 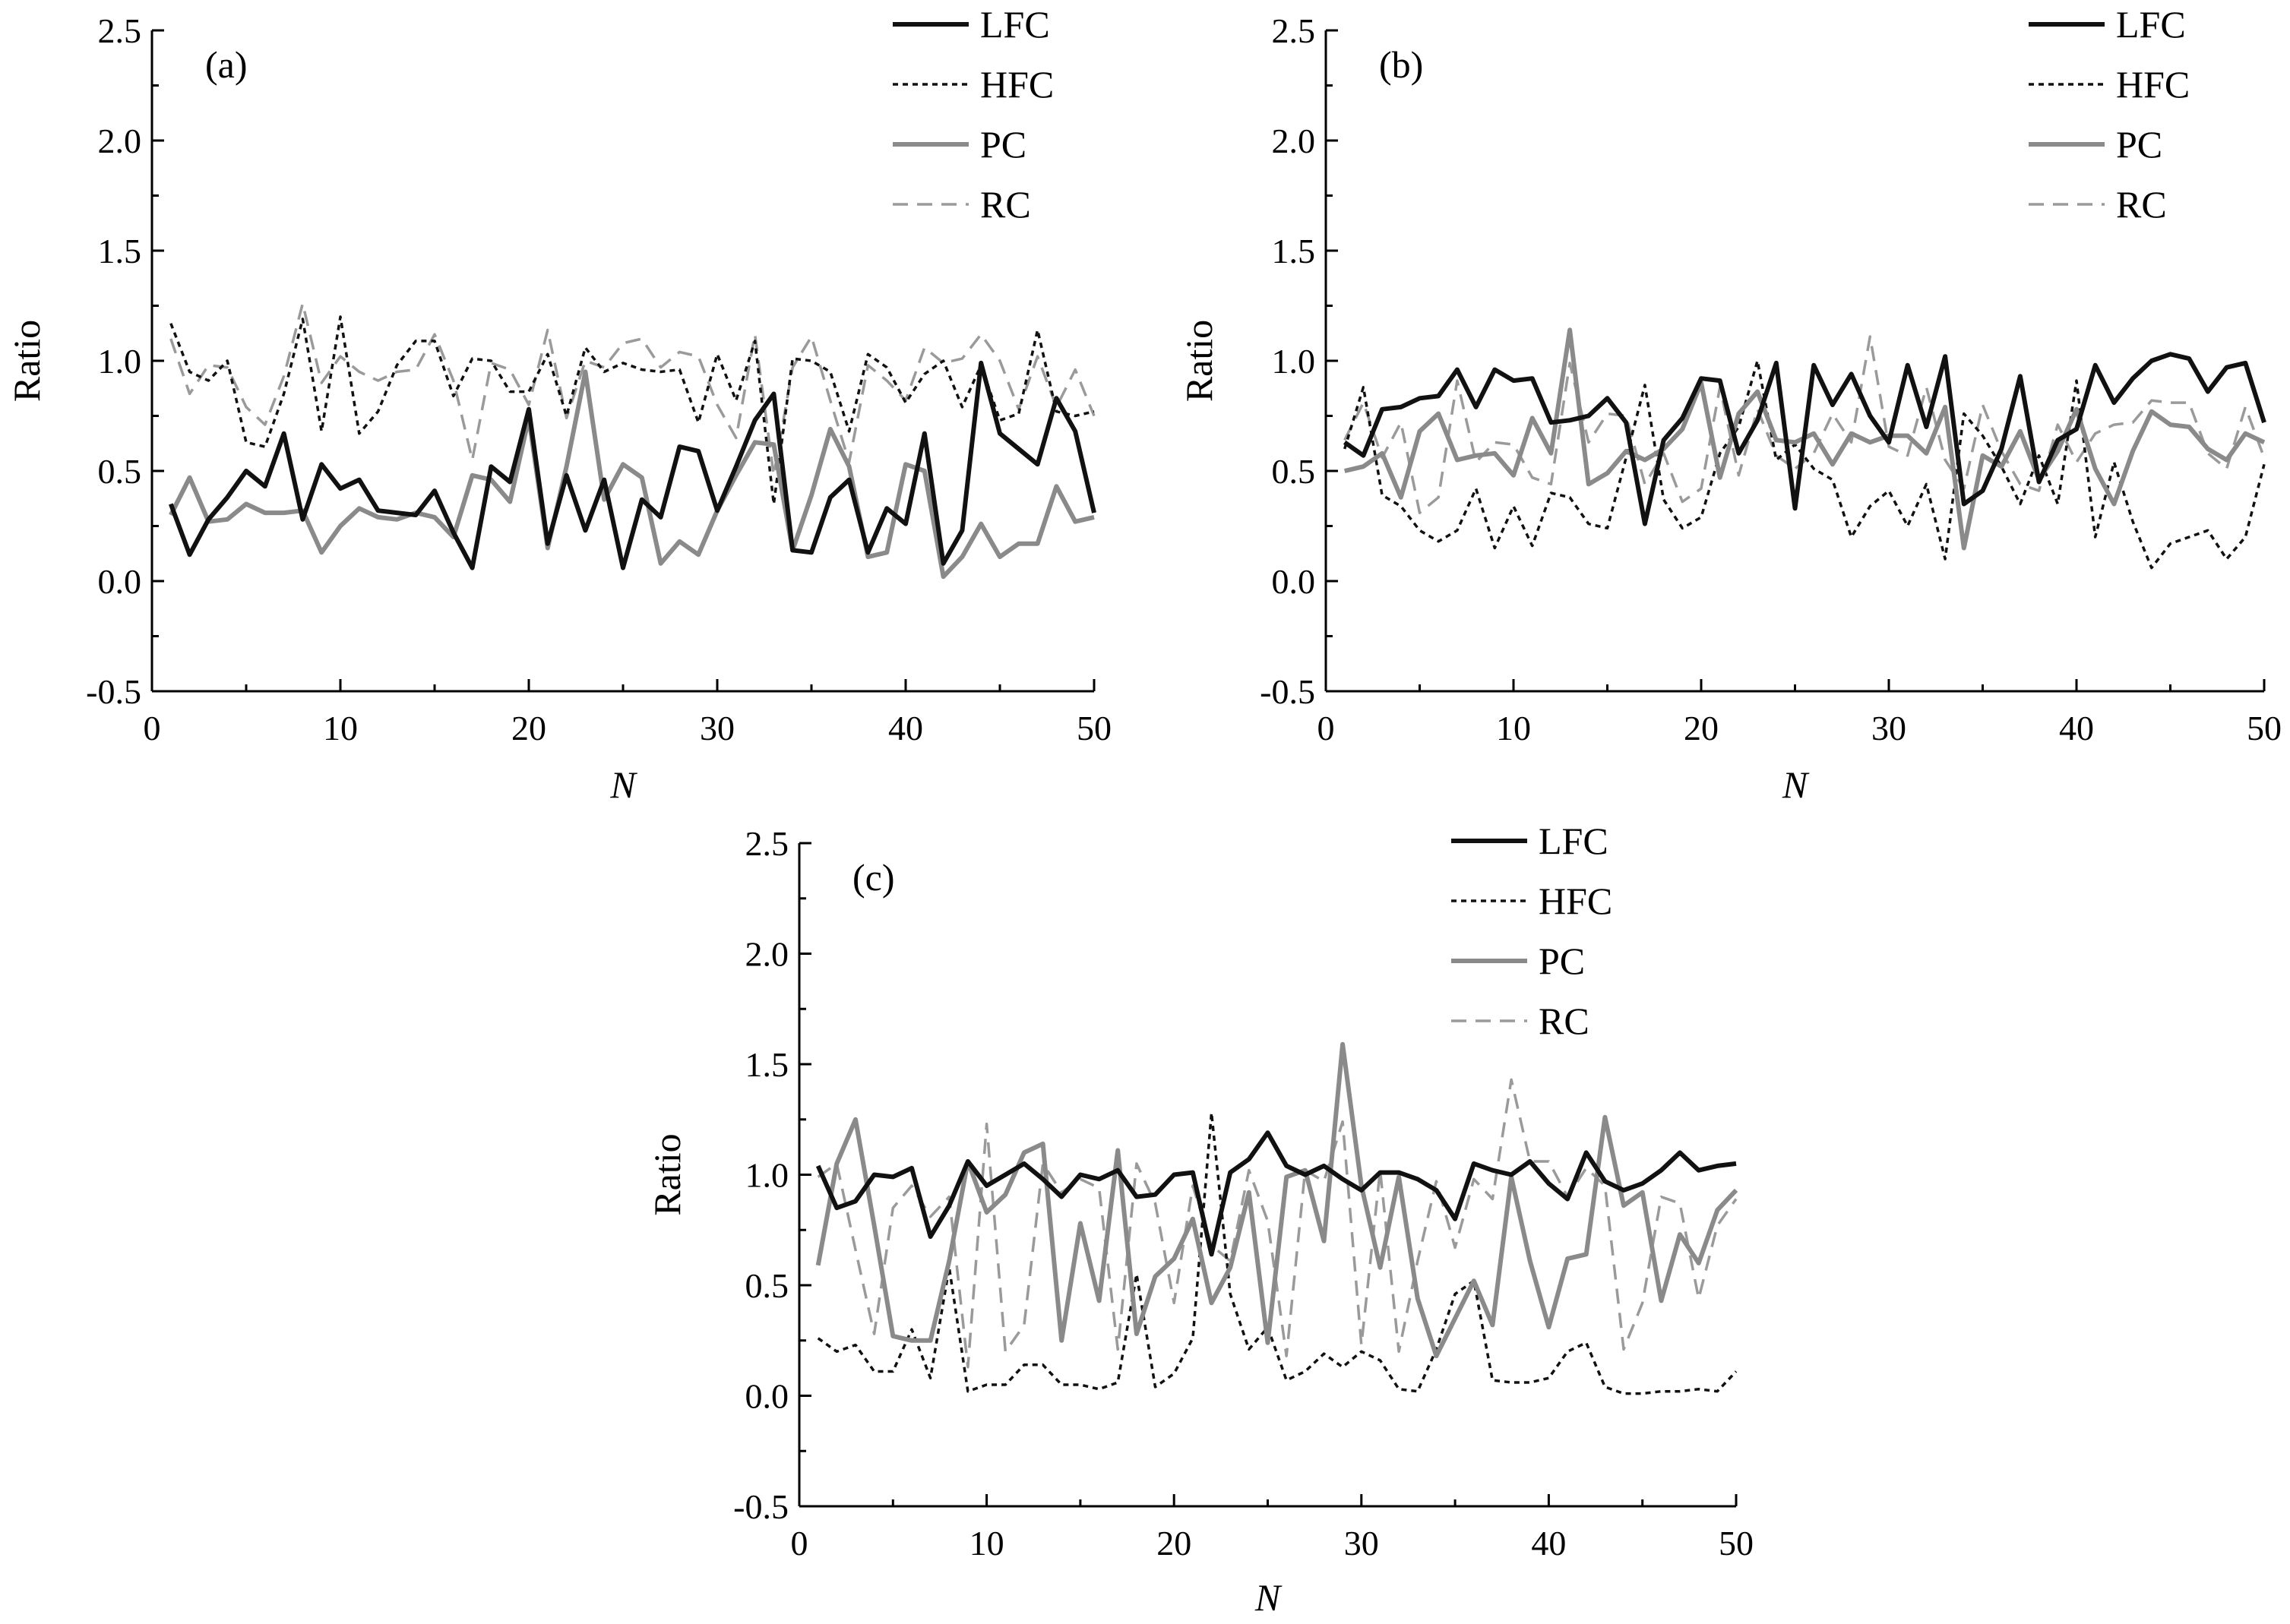 What do you see at coordinates (873, 878) in the screenshot?
I see `panel-label: (c)` at bounding box center [873, 878].